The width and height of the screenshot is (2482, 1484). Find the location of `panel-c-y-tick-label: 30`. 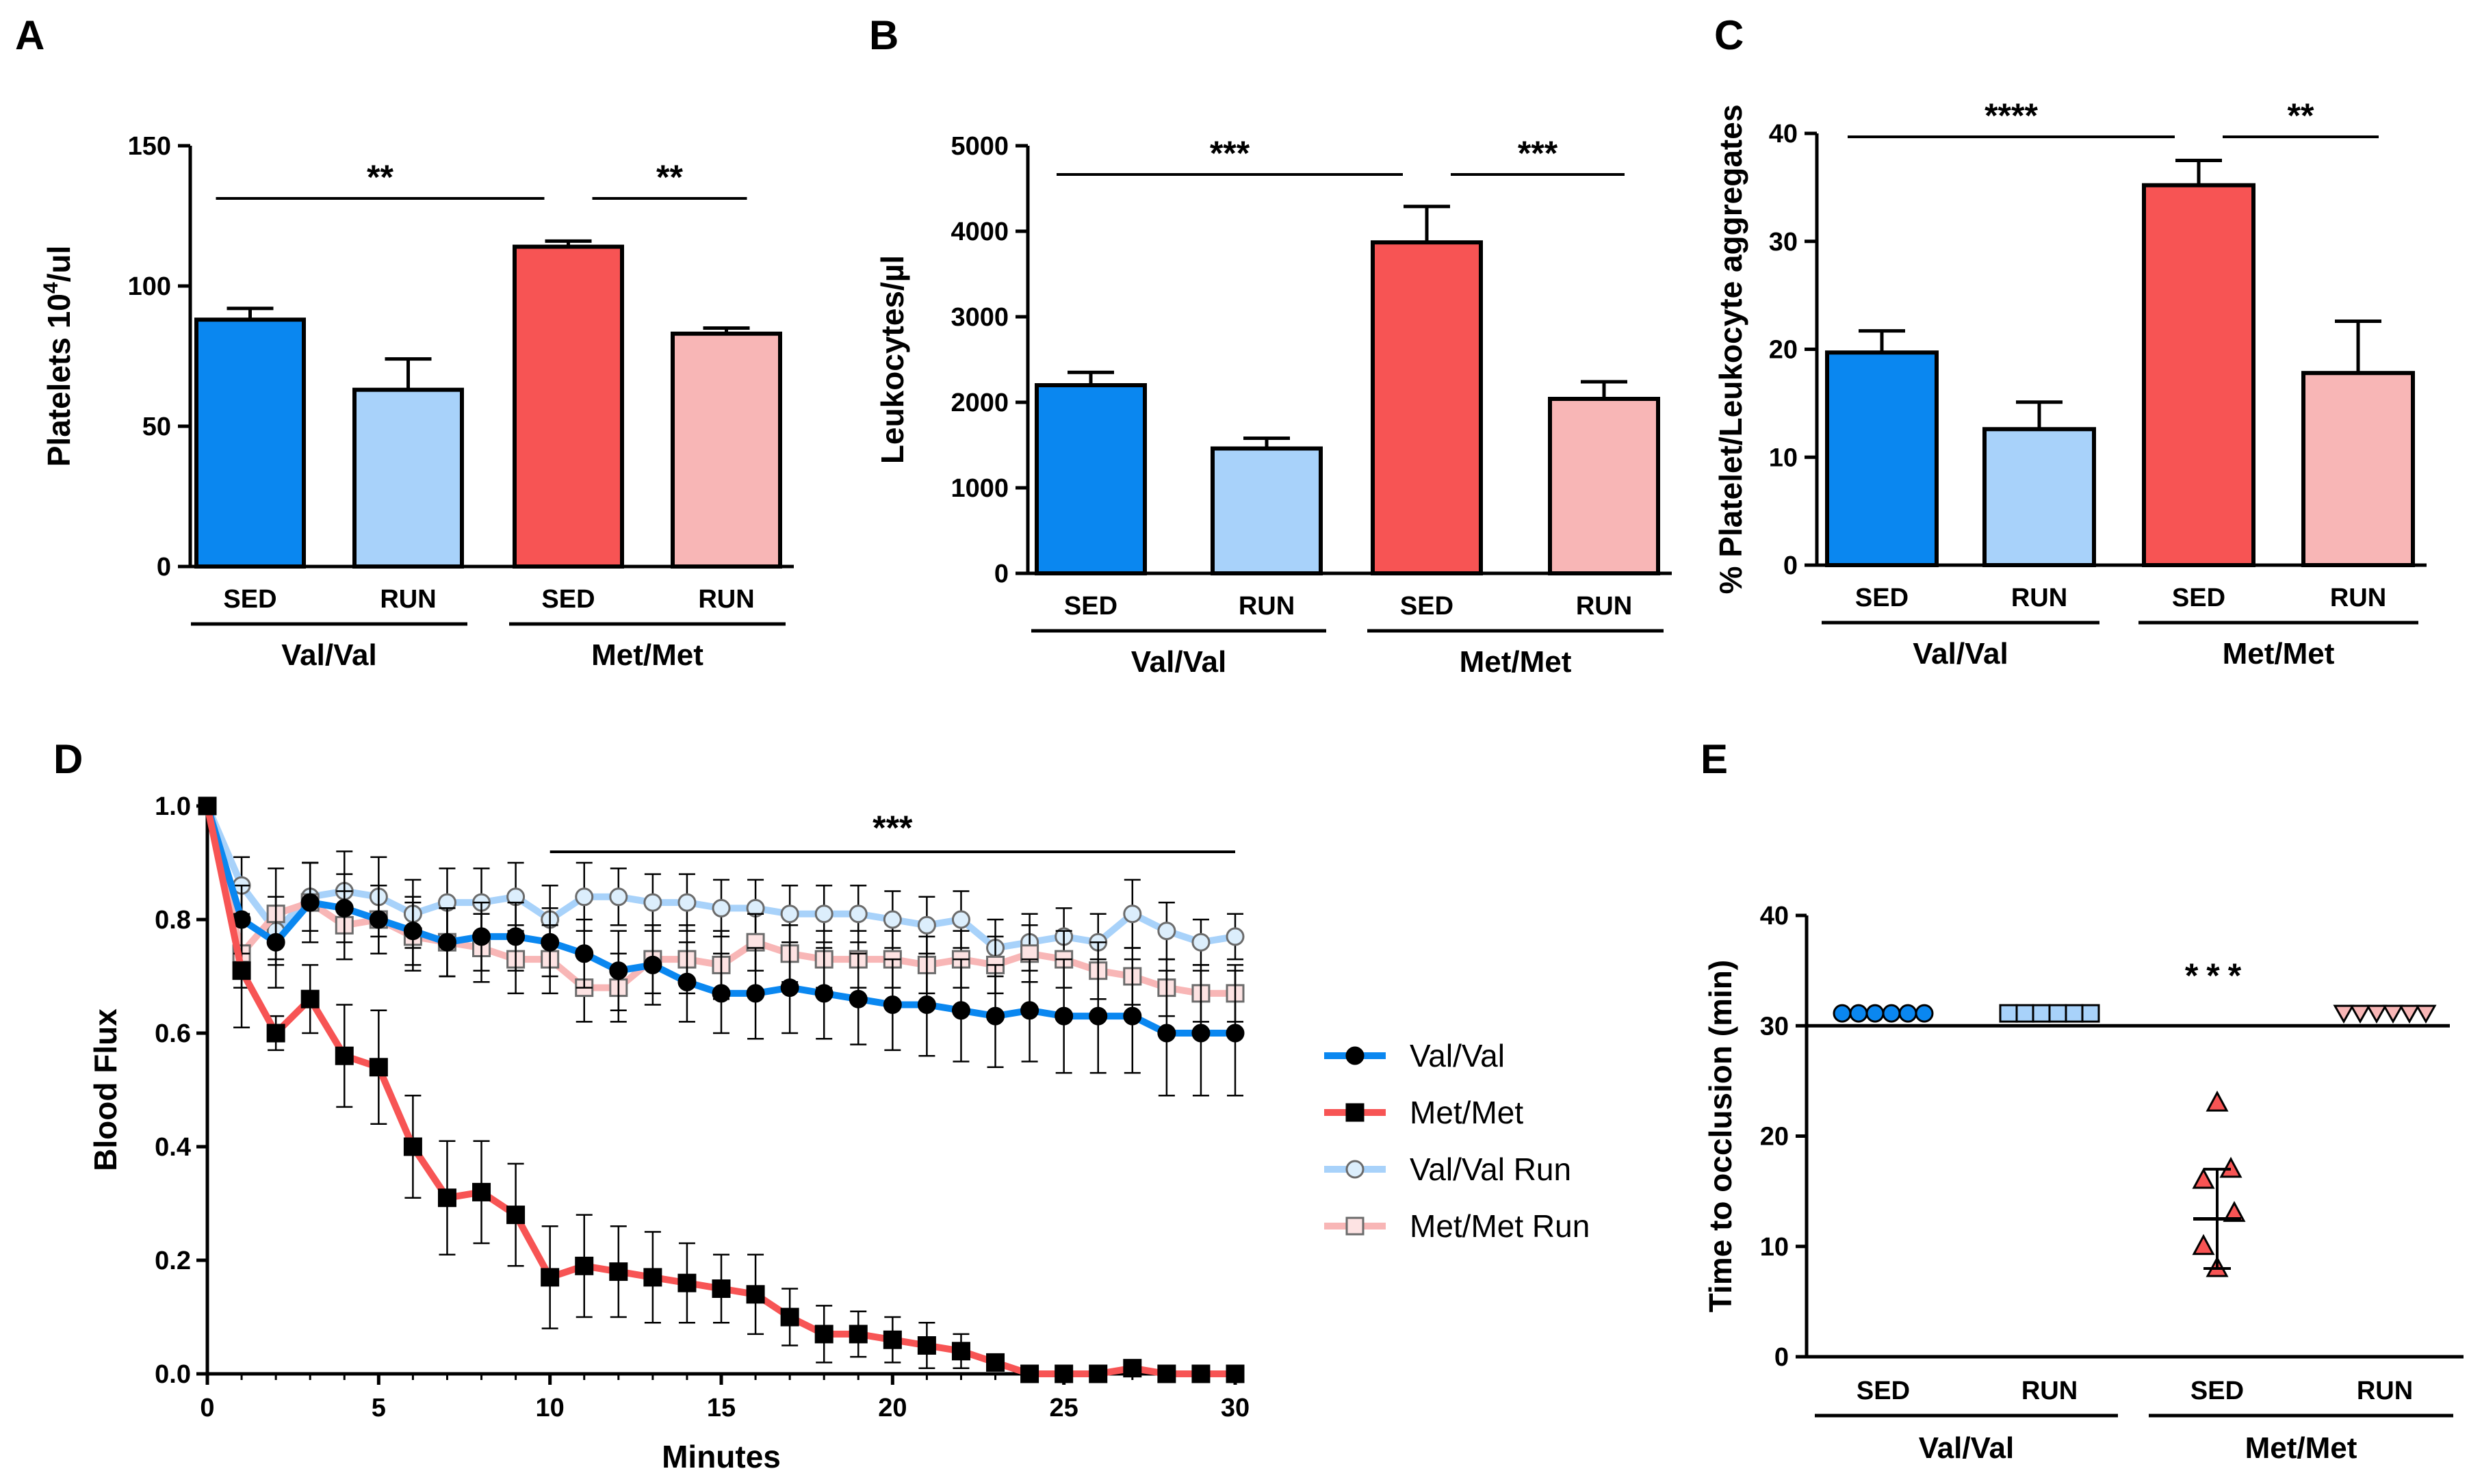

panel-c-y-tick-label: 30 is located at coordinates (1783, 242).